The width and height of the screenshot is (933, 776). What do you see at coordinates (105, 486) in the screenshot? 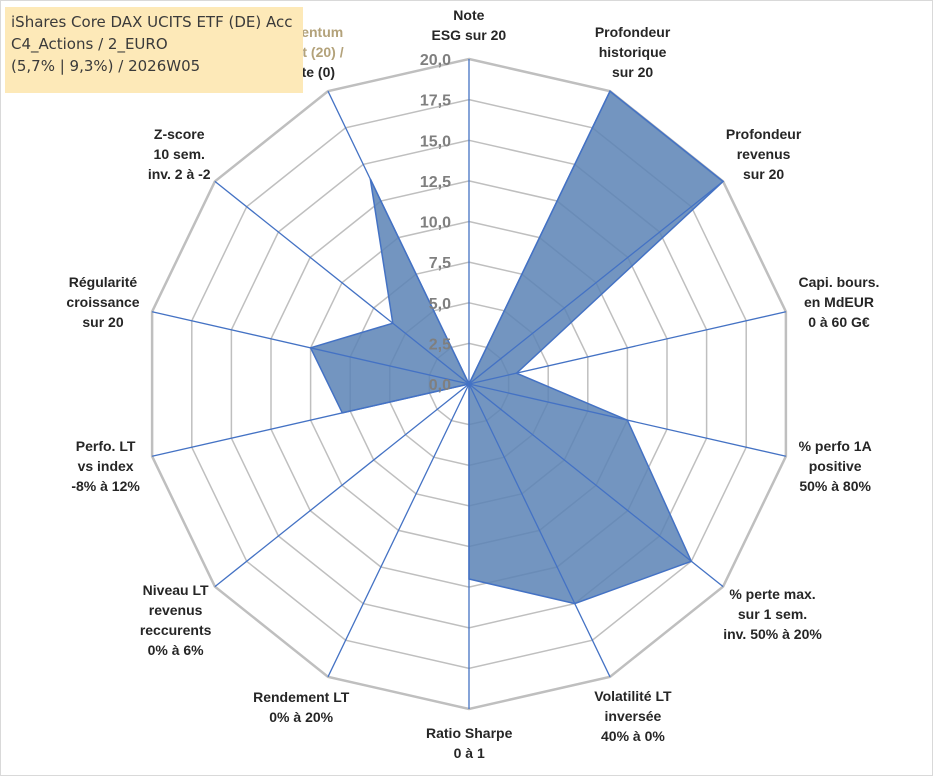
I see `axis-label-line: -8% à 12%` at bounding box center [105, 486].